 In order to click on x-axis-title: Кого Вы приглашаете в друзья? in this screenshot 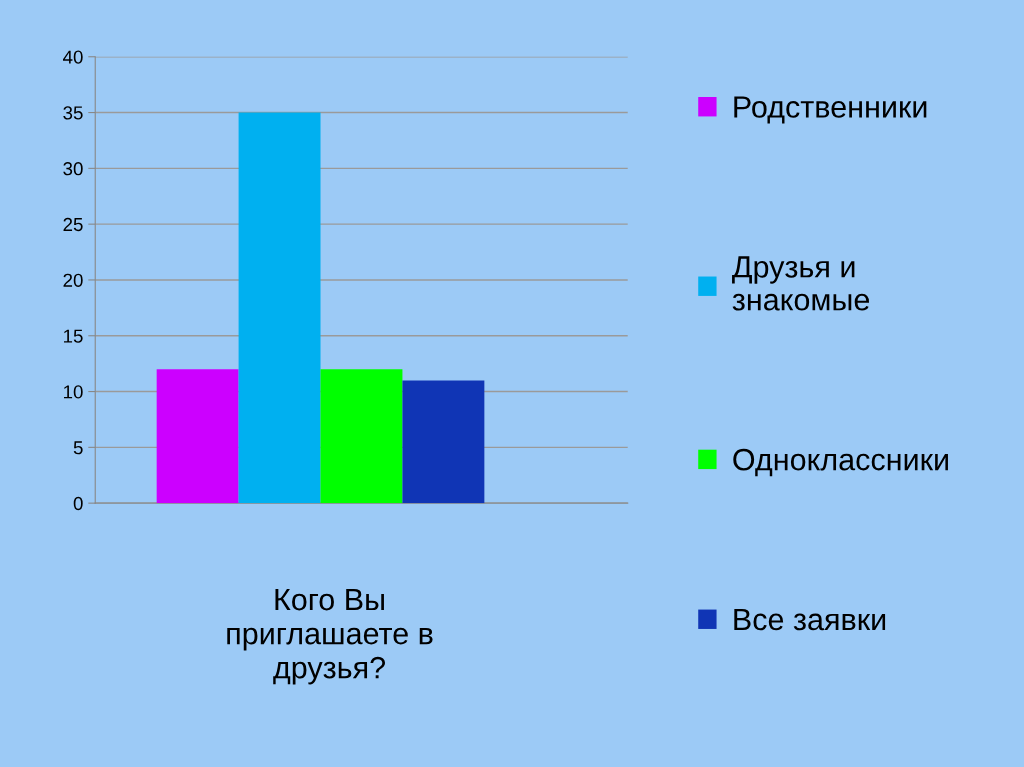, I will do `click(330, 637)`.